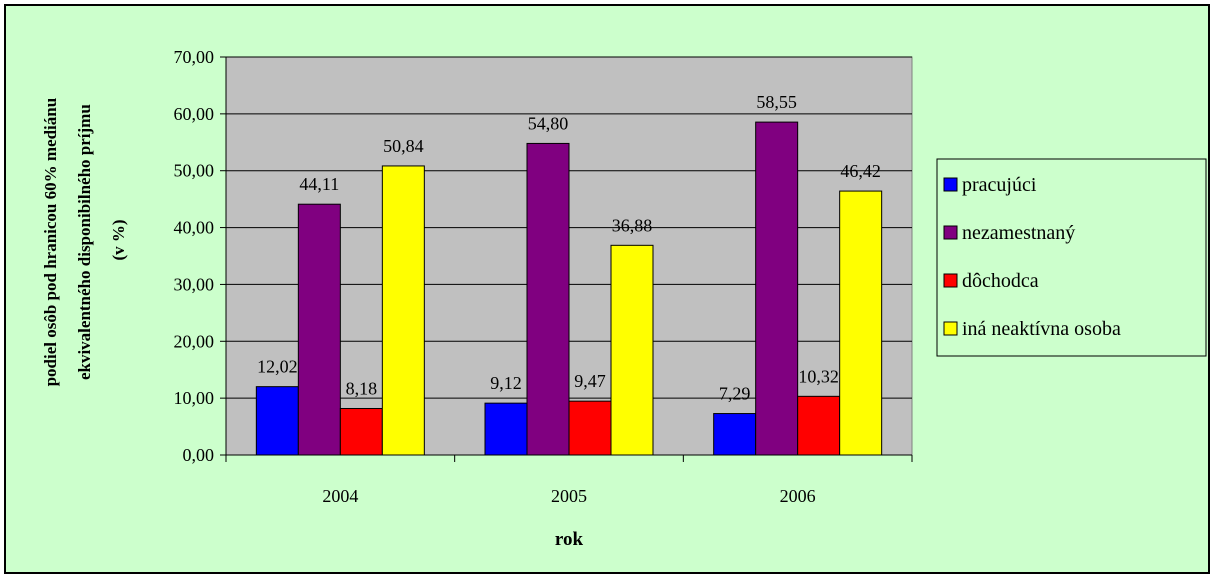  What do you see at coordinates (818, 376) in the screenshot?
I see `data-label: 10,32` at bounding box center [818, 376].